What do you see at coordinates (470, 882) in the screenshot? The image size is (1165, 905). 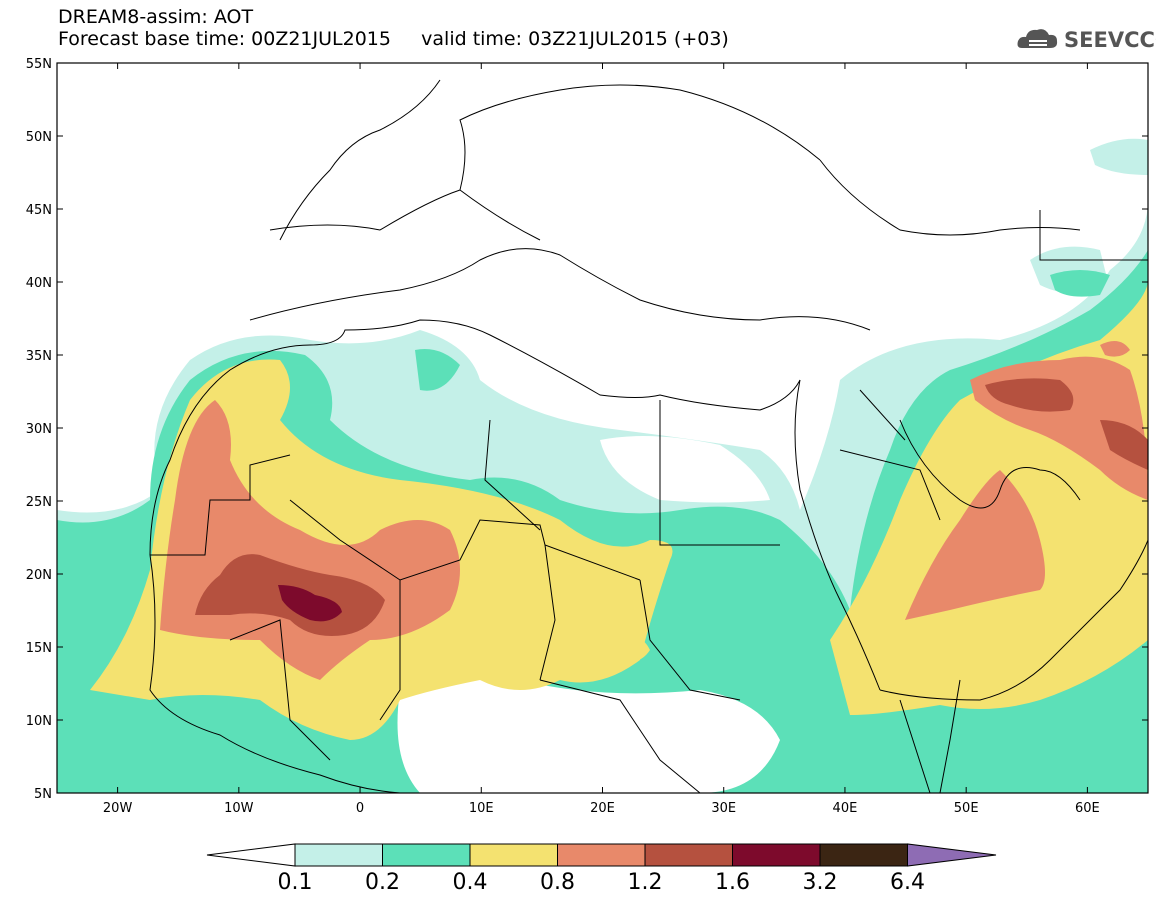 I see `colorbar-level-label: 0.4` at bounding box center [470, 882].